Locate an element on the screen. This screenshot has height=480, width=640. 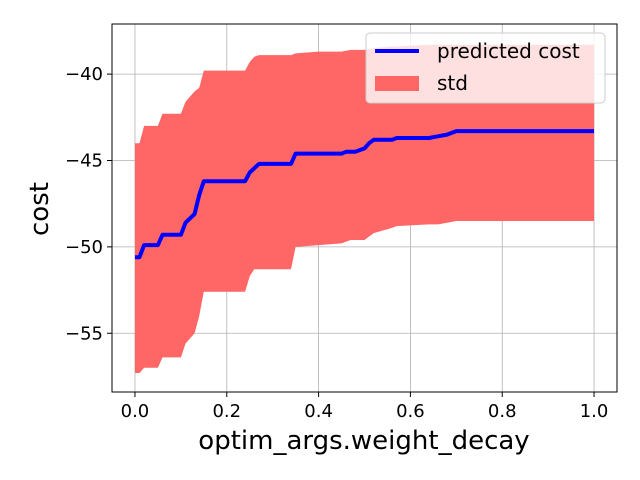
y-tick-label: −55 is located at coordinates (84, 333).